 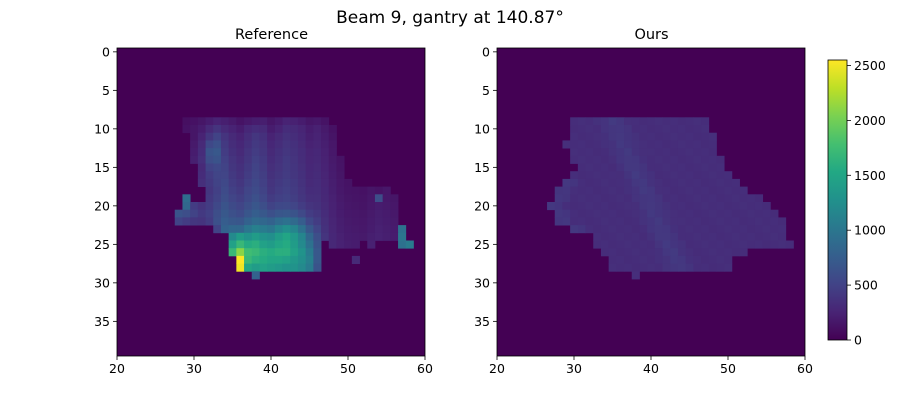 What do you see at coordinates (348, 368) in the screenshot?
I see `x-tick-label: 50` at bounding box center [348, 368].